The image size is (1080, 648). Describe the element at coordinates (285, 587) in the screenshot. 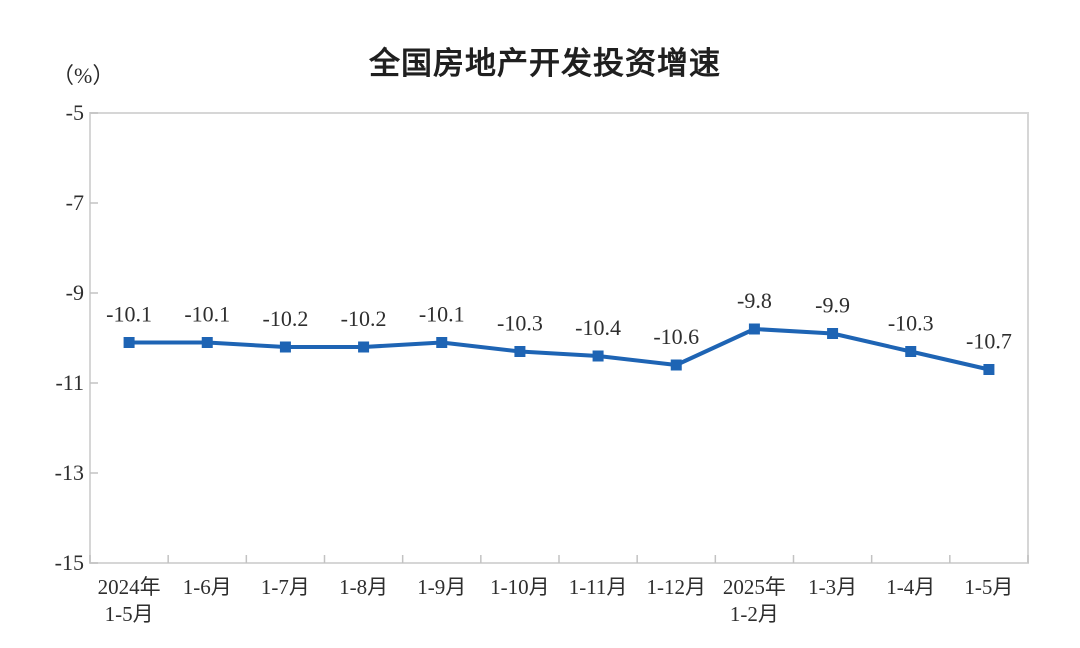

I see `x-axis-tick-label: 1-7月` at that location.